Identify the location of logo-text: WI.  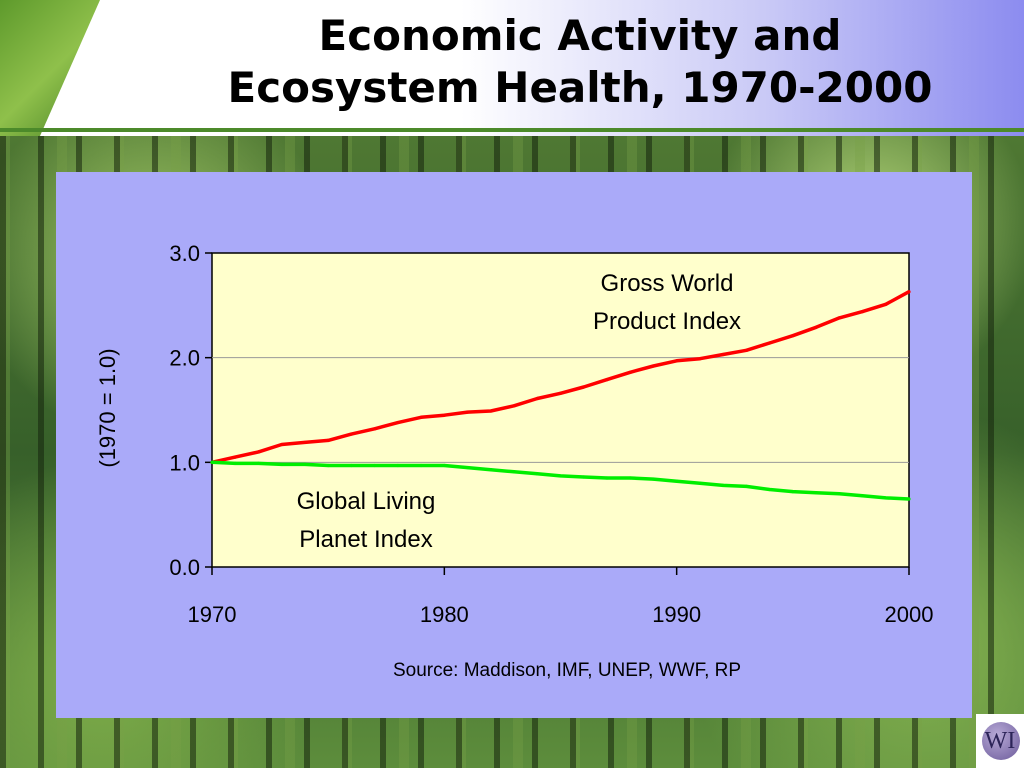
(1000, 741).